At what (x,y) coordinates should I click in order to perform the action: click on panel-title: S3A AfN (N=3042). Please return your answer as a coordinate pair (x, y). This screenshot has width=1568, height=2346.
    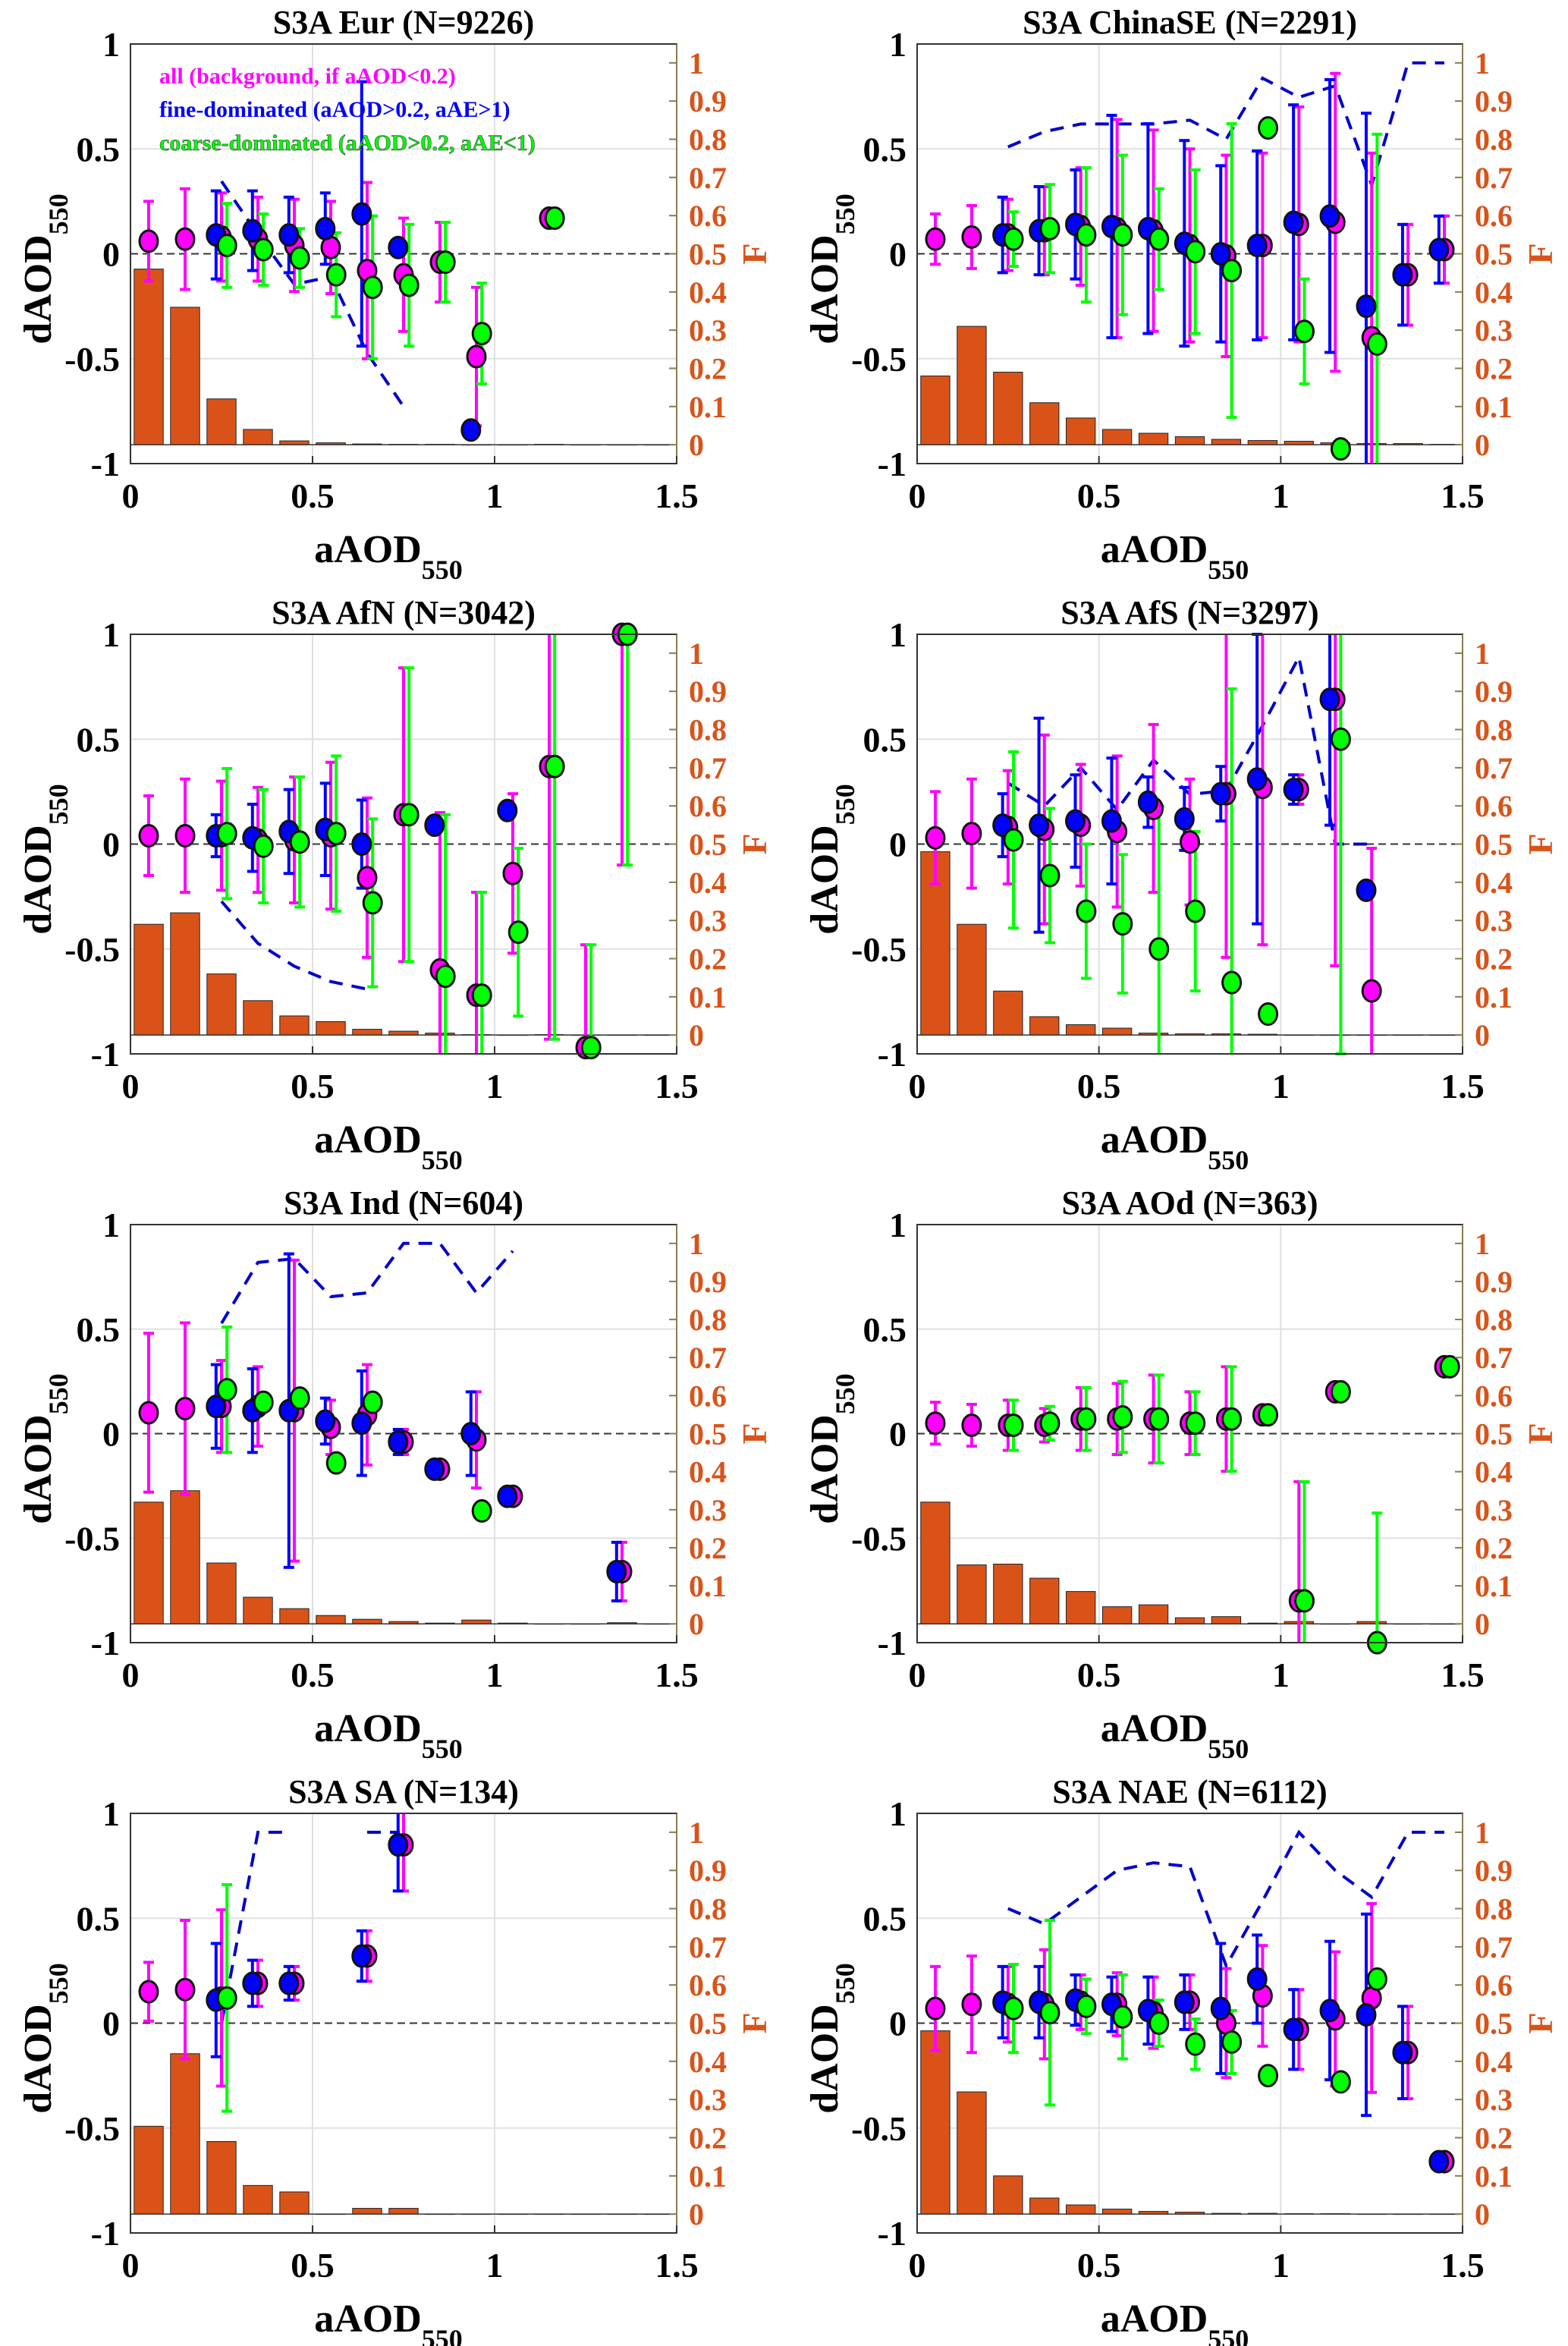
    Looking at the image, I should click on (404, 612).